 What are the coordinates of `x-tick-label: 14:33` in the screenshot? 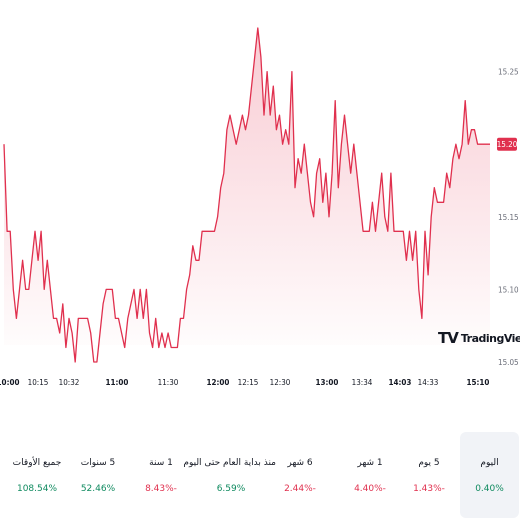 It's located at (428, 382).